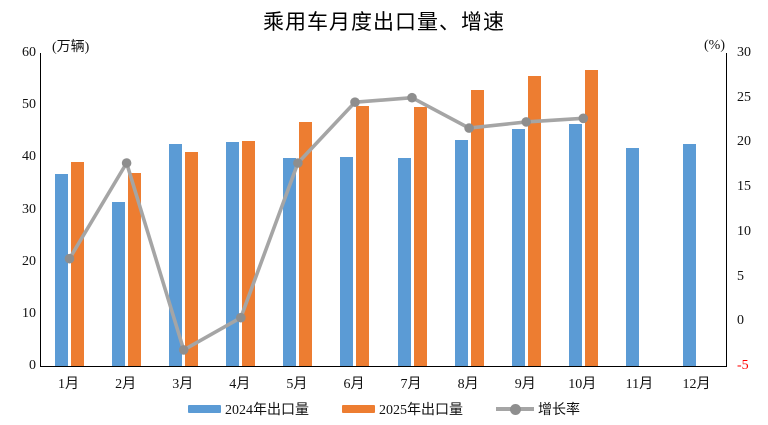 Image resolution: width=768 pixels, height=425 pixels. What do you see at coordinates (421, 410) in the screenshot?
I see `legend-label: 2025年出口量` at bounding box center [421, 410].